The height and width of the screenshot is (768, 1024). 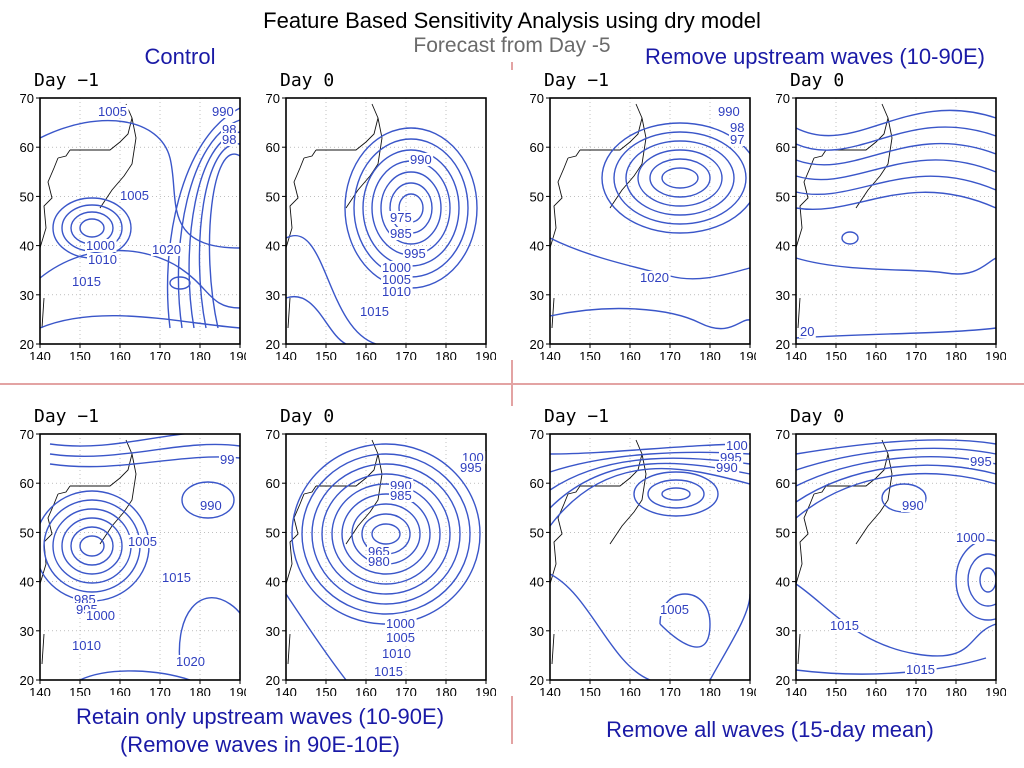 What do you see at coordinates (650, 557) in the screenshot?
I see `plot-frame` at bounding box center [650, 557].